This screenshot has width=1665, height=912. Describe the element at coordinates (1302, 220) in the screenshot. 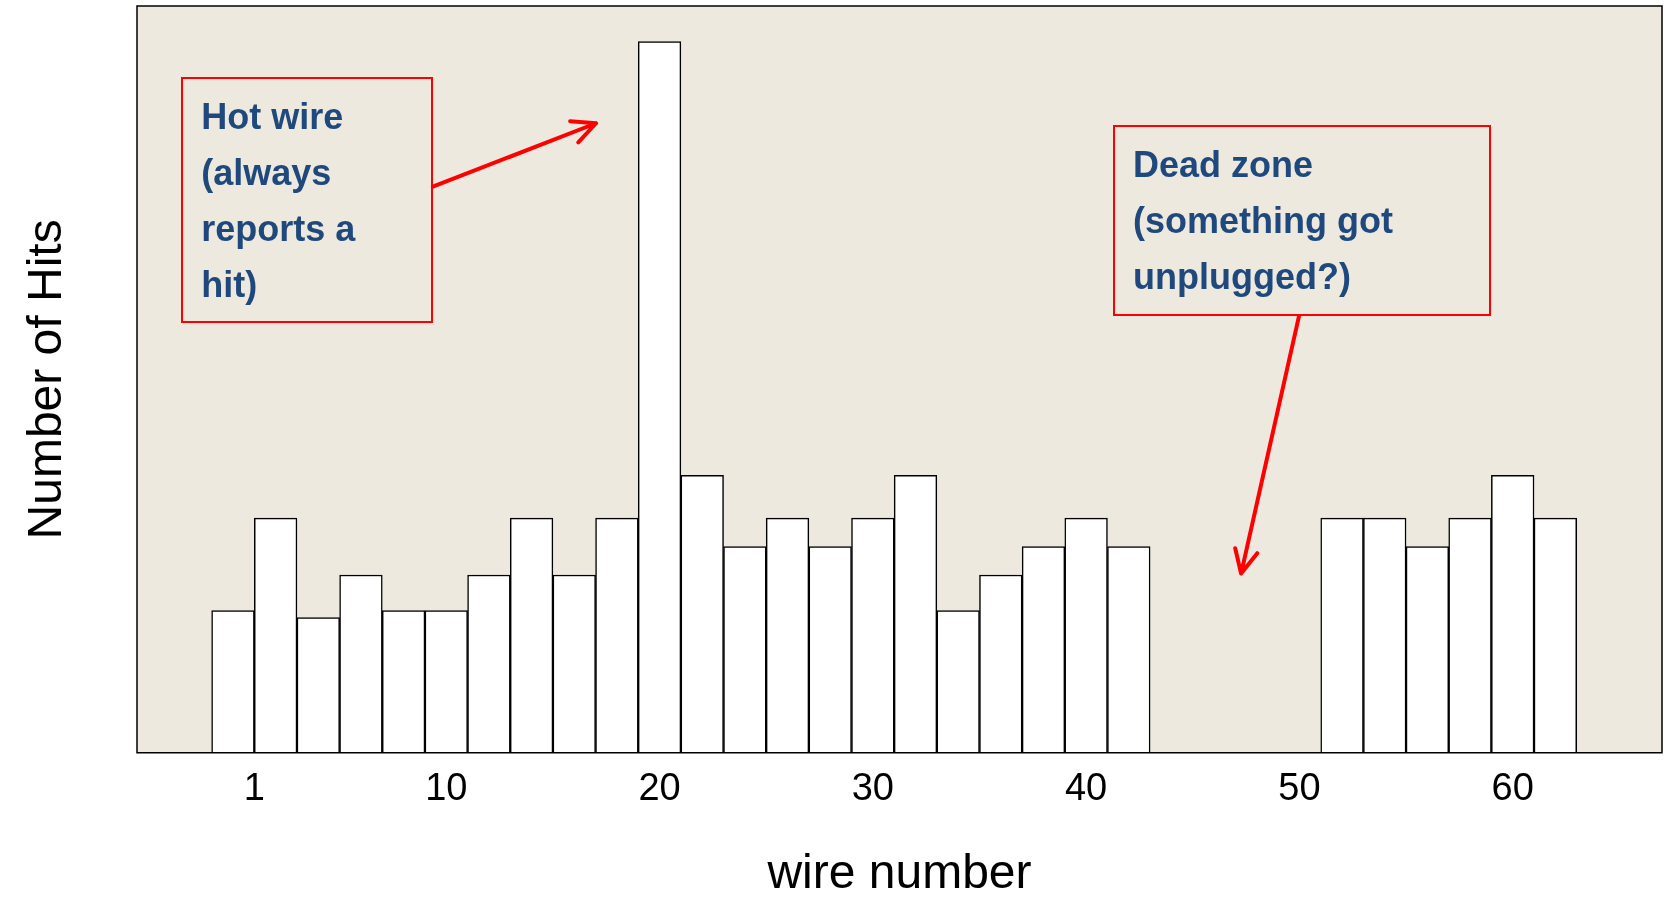

I see `annotation: Dead zone (something got unplugged?)` at that location.